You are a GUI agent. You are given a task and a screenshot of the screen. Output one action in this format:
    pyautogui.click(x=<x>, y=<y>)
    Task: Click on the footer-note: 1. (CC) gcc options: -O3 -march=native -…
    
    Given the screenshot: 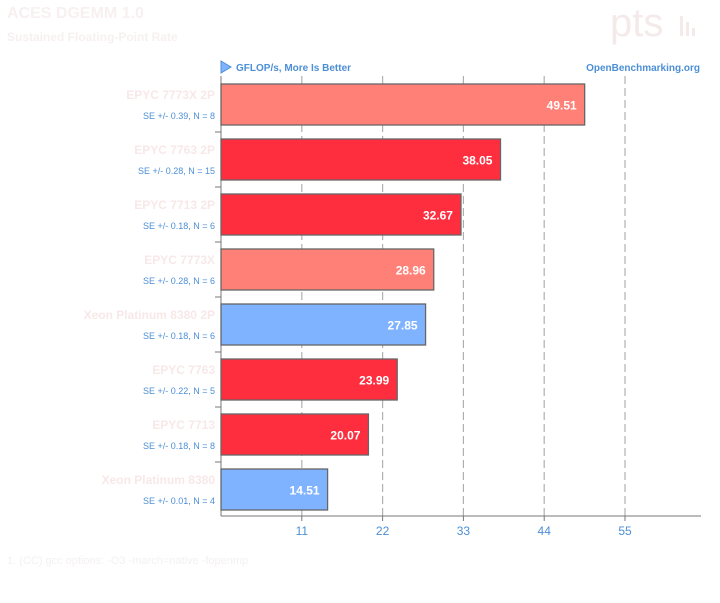 What is the action you would take?
    pyautogui.click(x=128, y=561)
    